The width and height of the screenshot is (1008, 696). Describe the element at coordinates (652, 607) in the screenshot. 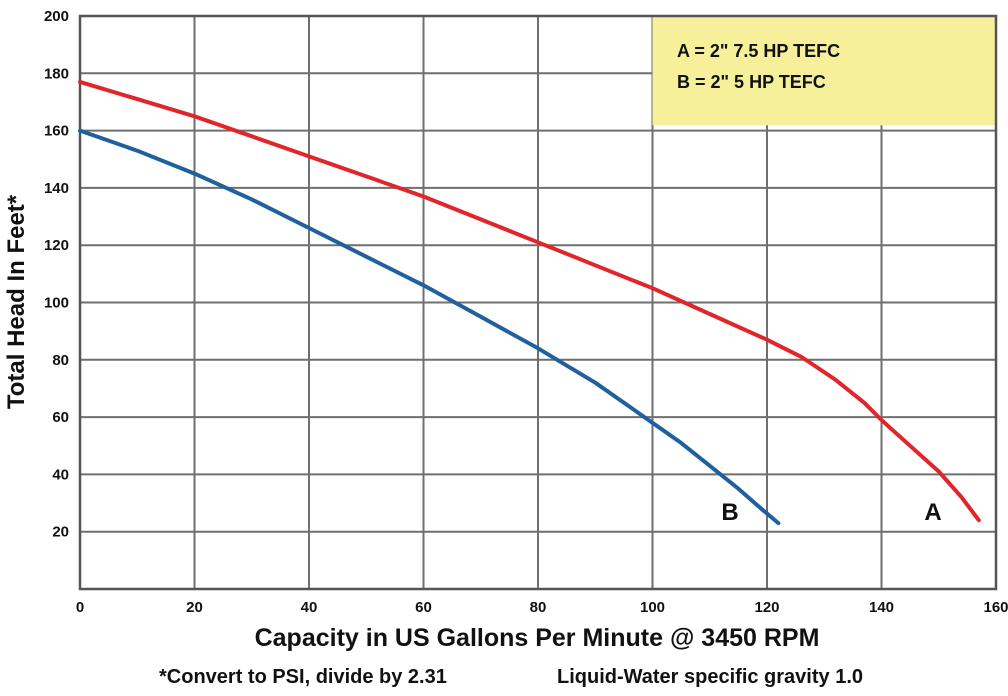

I see `x-tick-label-100: 100` at that location.